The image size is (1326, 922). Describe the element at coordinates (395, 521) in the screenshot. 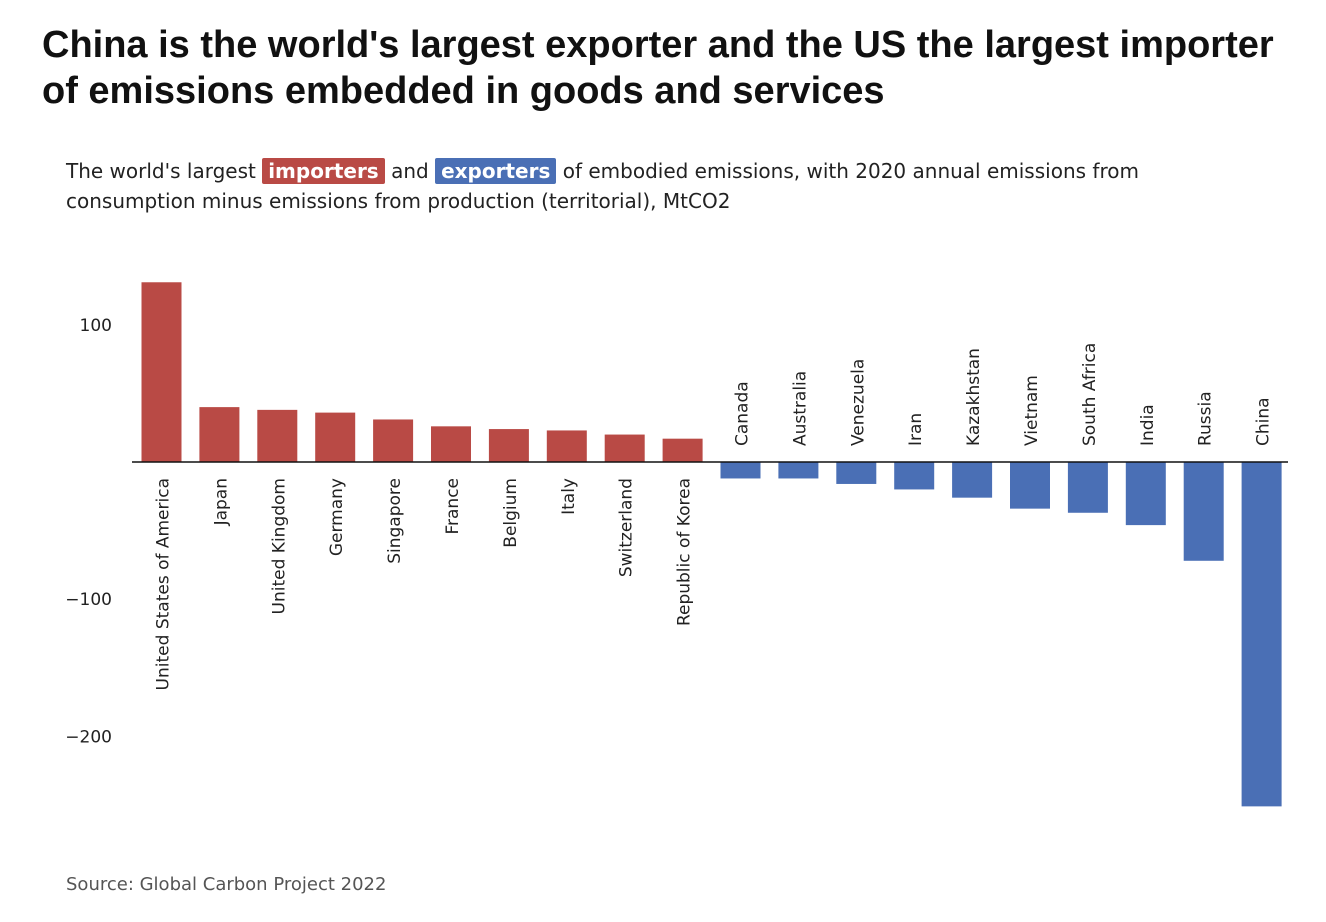

I see `category-label: Singapore` at that location.